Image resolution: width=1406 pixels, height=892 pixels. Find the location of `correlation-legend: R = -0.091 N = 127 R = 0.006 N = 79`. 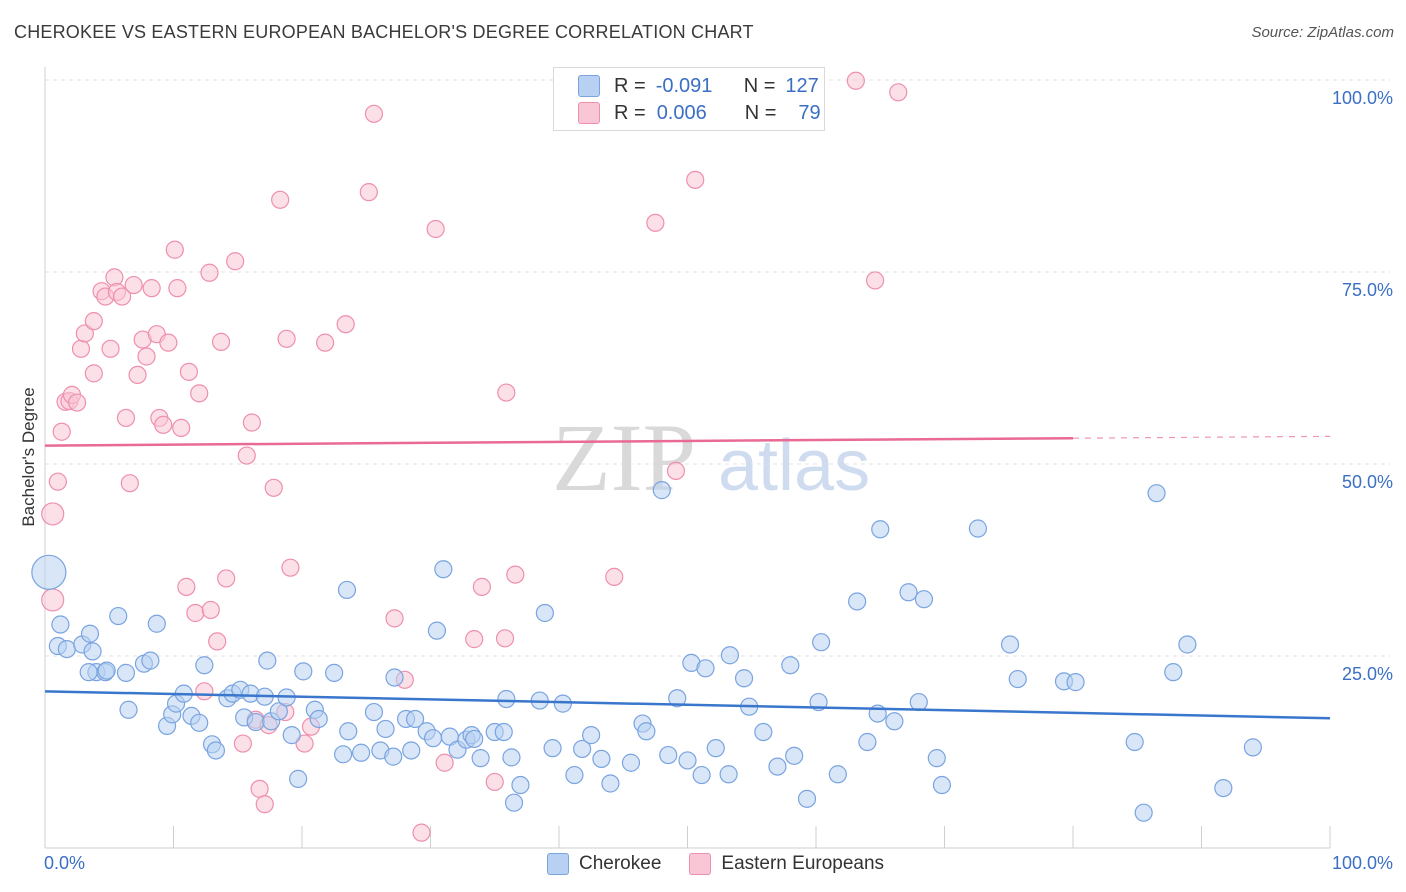

correlation-legend: R = -0.091 N = 127 R = 0.006 N = 79 is located at coordinates (689, 99).